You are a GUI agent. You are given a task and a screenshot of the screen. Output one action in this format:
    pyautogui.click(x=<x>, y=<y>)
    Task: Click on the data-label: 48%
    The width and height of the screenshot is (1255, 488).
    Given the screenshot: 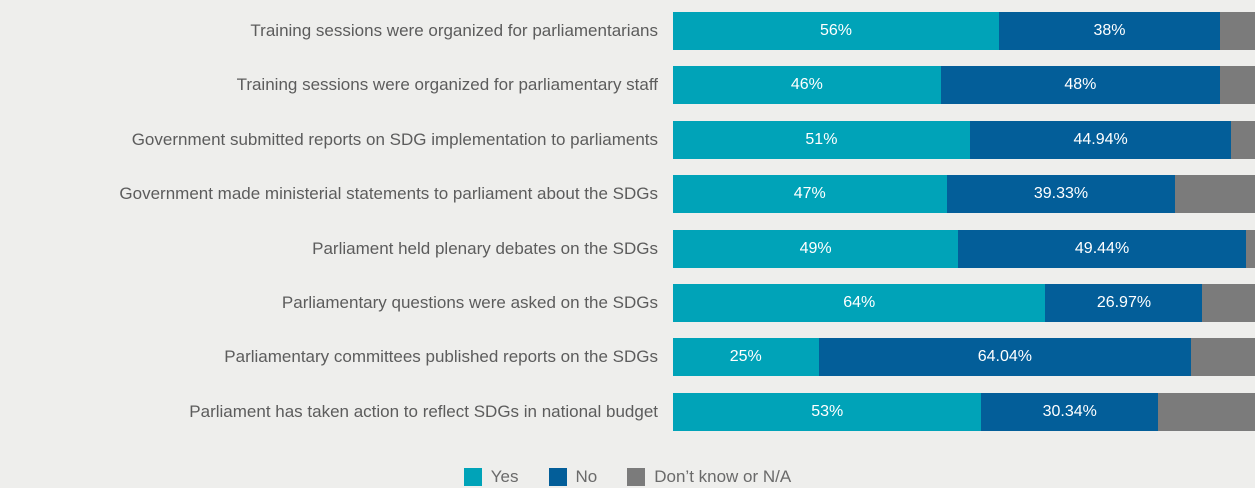 What is the action you would take?
    pyautogui.click(x=1080, y=85)
    